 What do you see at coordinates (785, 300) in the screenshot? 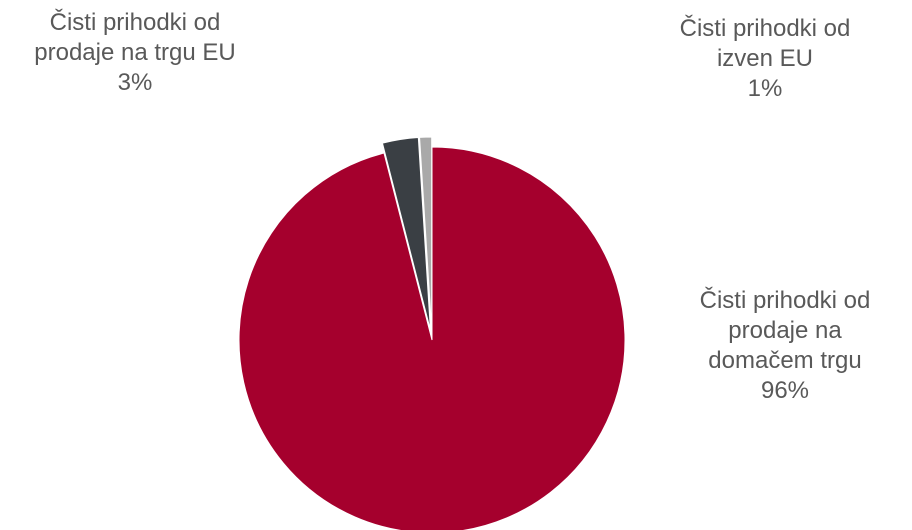
I see `data-label-domestic-line-1: Čisti prihodki od` at bounding box center [785, 300].